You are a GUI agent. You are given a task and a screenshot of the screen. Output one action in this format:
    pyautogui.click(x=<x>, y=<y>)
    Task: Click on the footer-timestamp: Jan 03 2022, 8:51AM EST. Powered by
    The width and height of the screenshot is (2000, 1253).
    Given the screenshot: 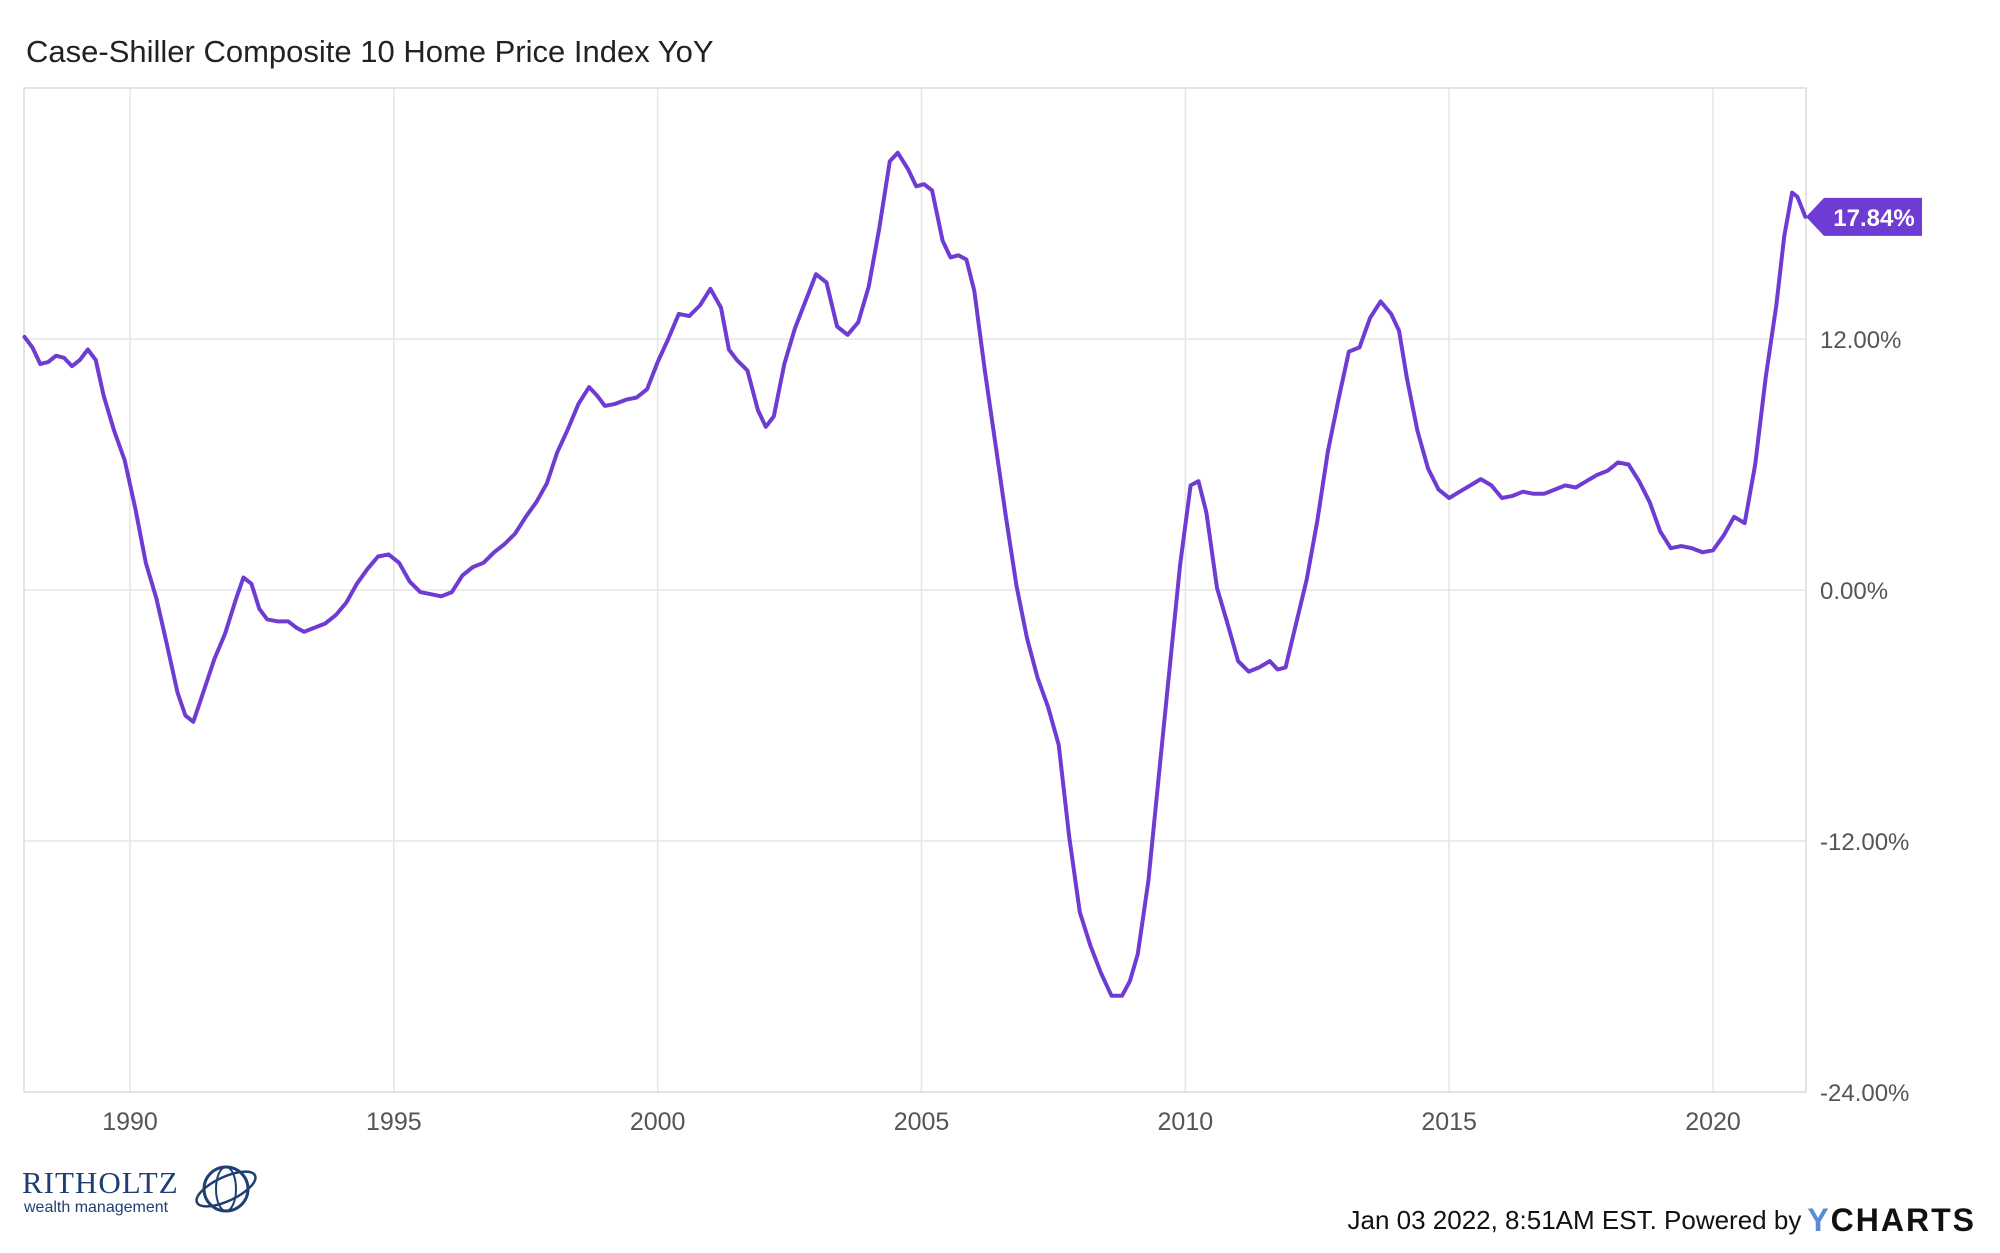 What is the action you would take?
    pyautogui.click(x=1574, y=1220)
    